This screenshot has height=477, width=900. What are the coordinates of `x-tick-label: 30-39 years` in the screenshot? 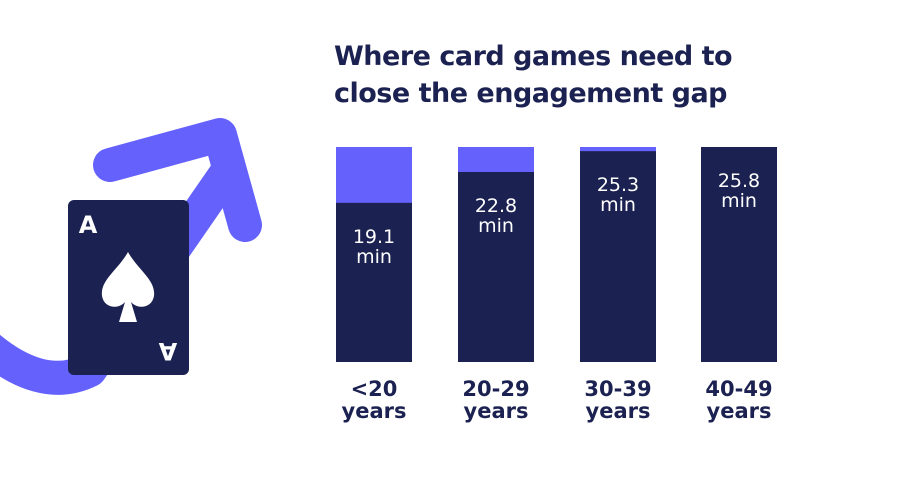 It's located at (617, 400).